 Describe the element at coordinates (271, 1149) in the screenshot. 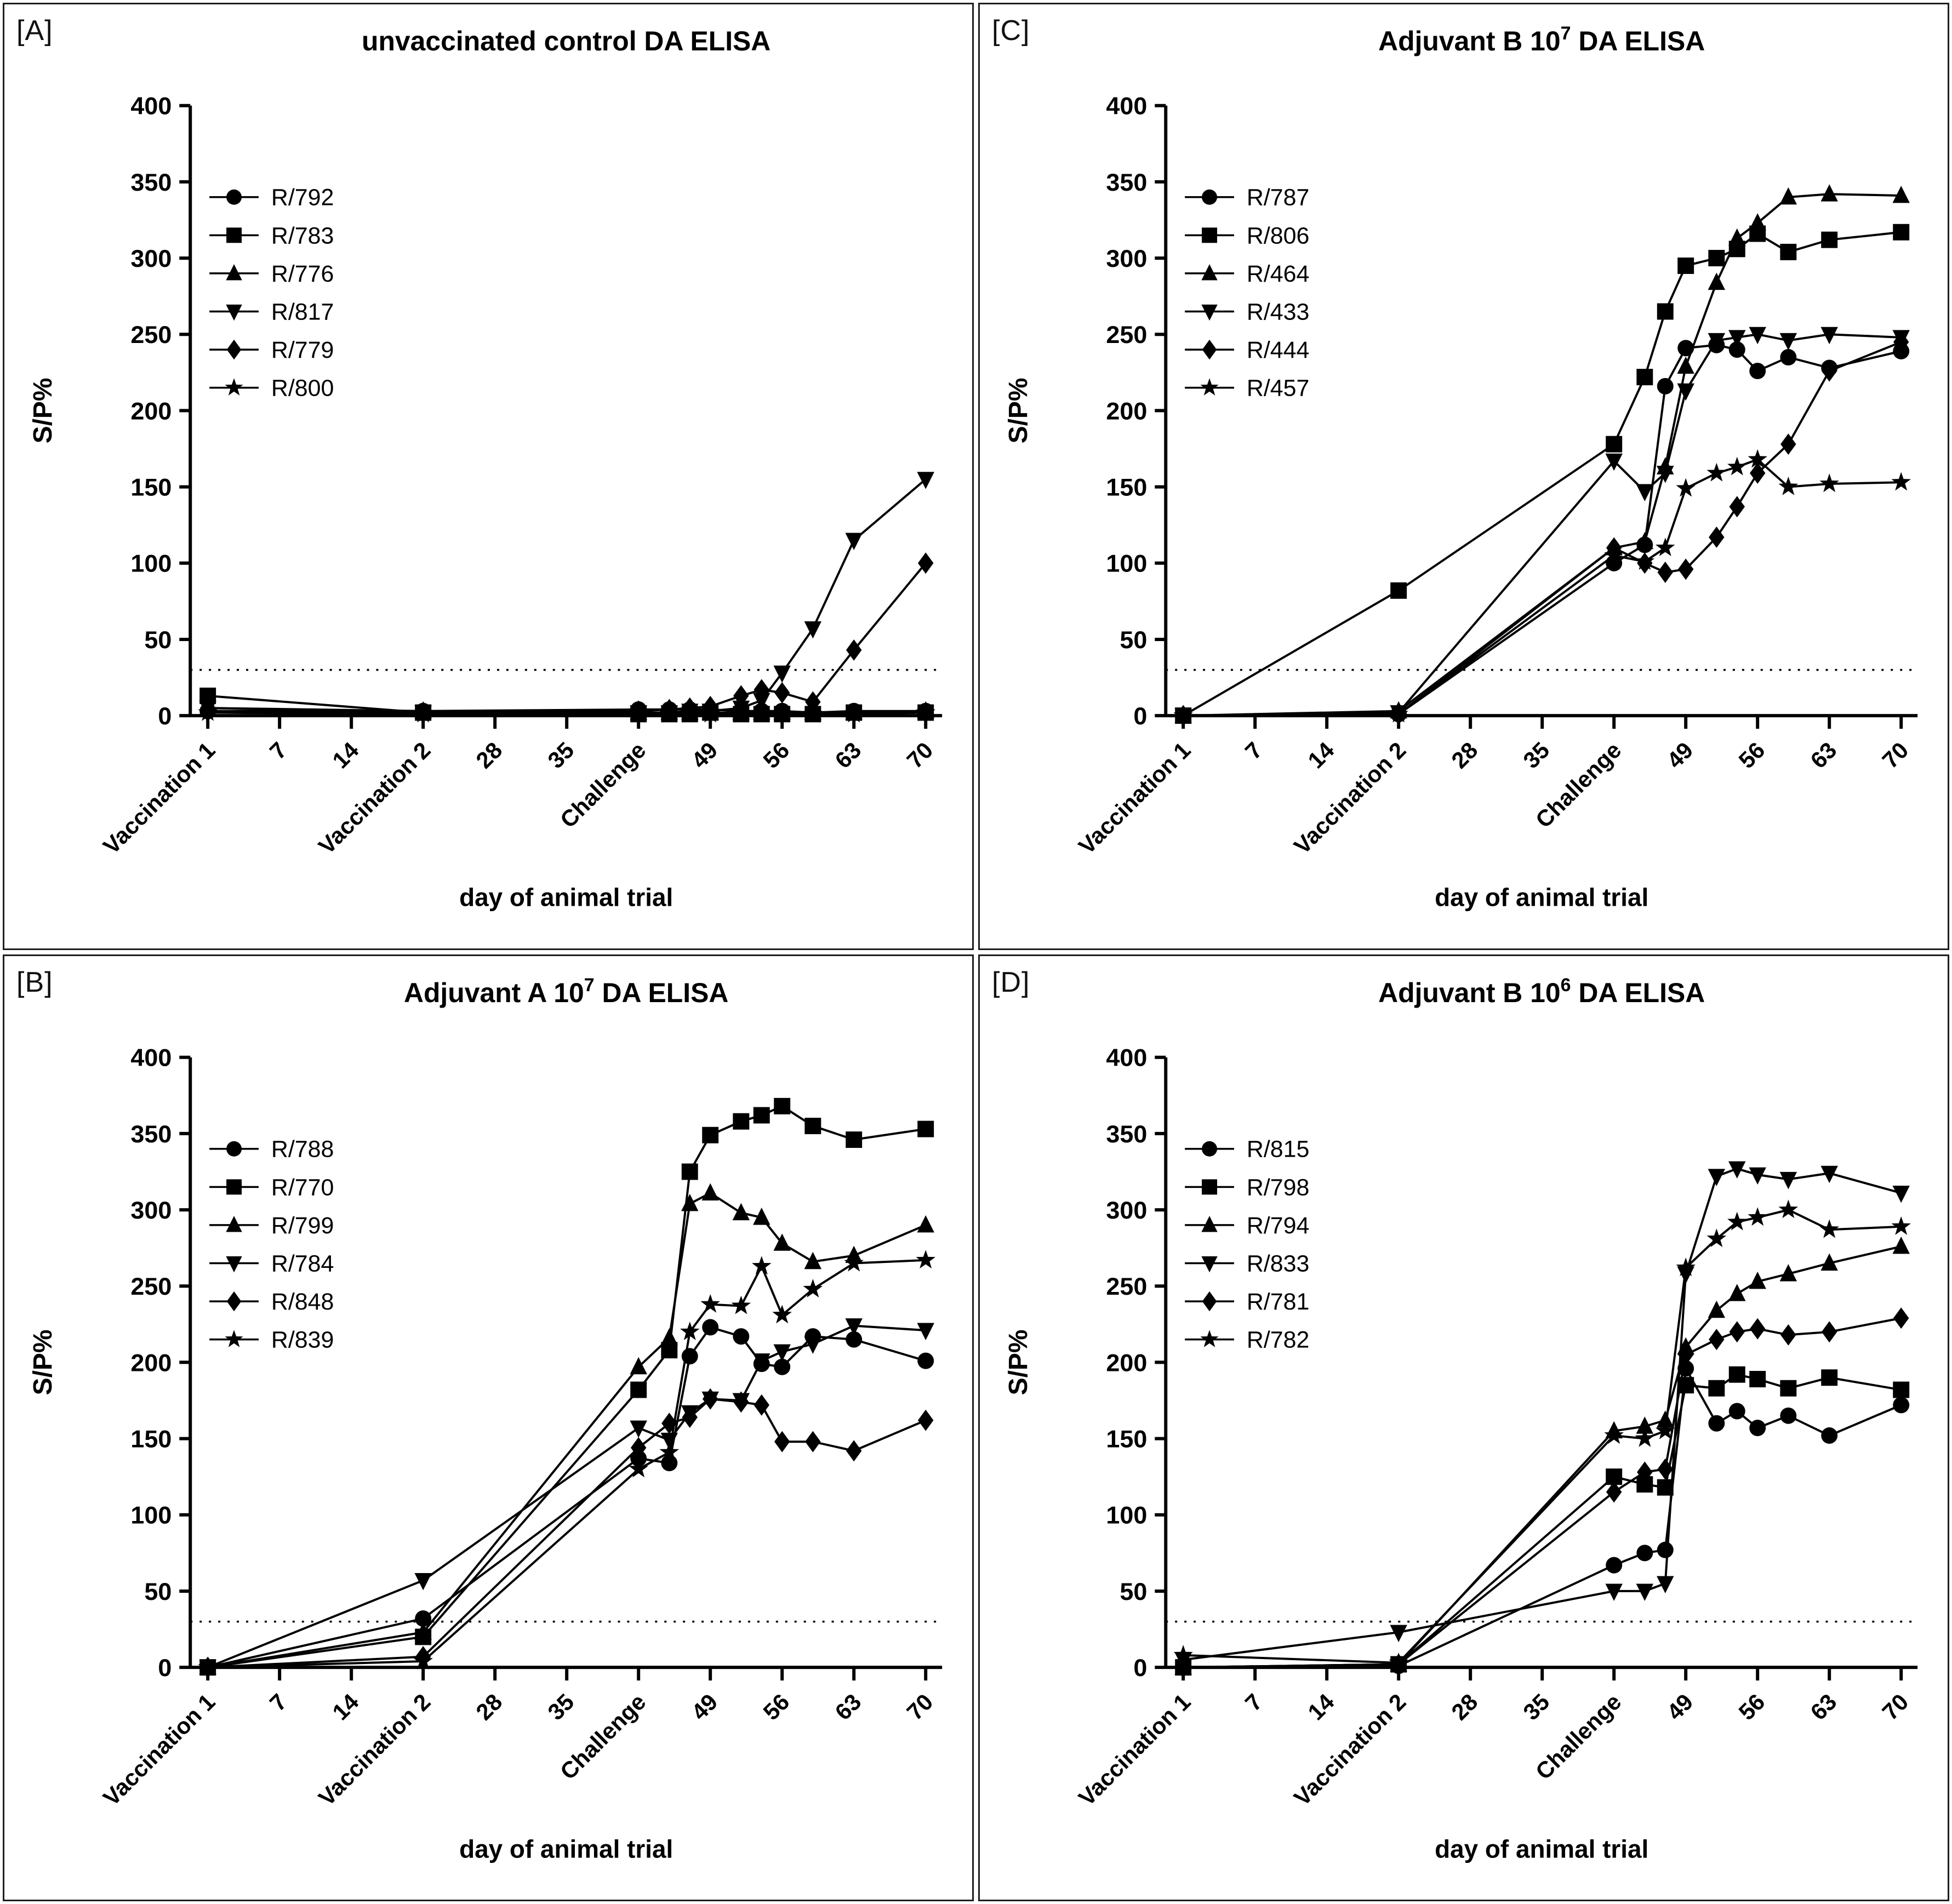

I see `legend-item-R/788: R/788` at that location.